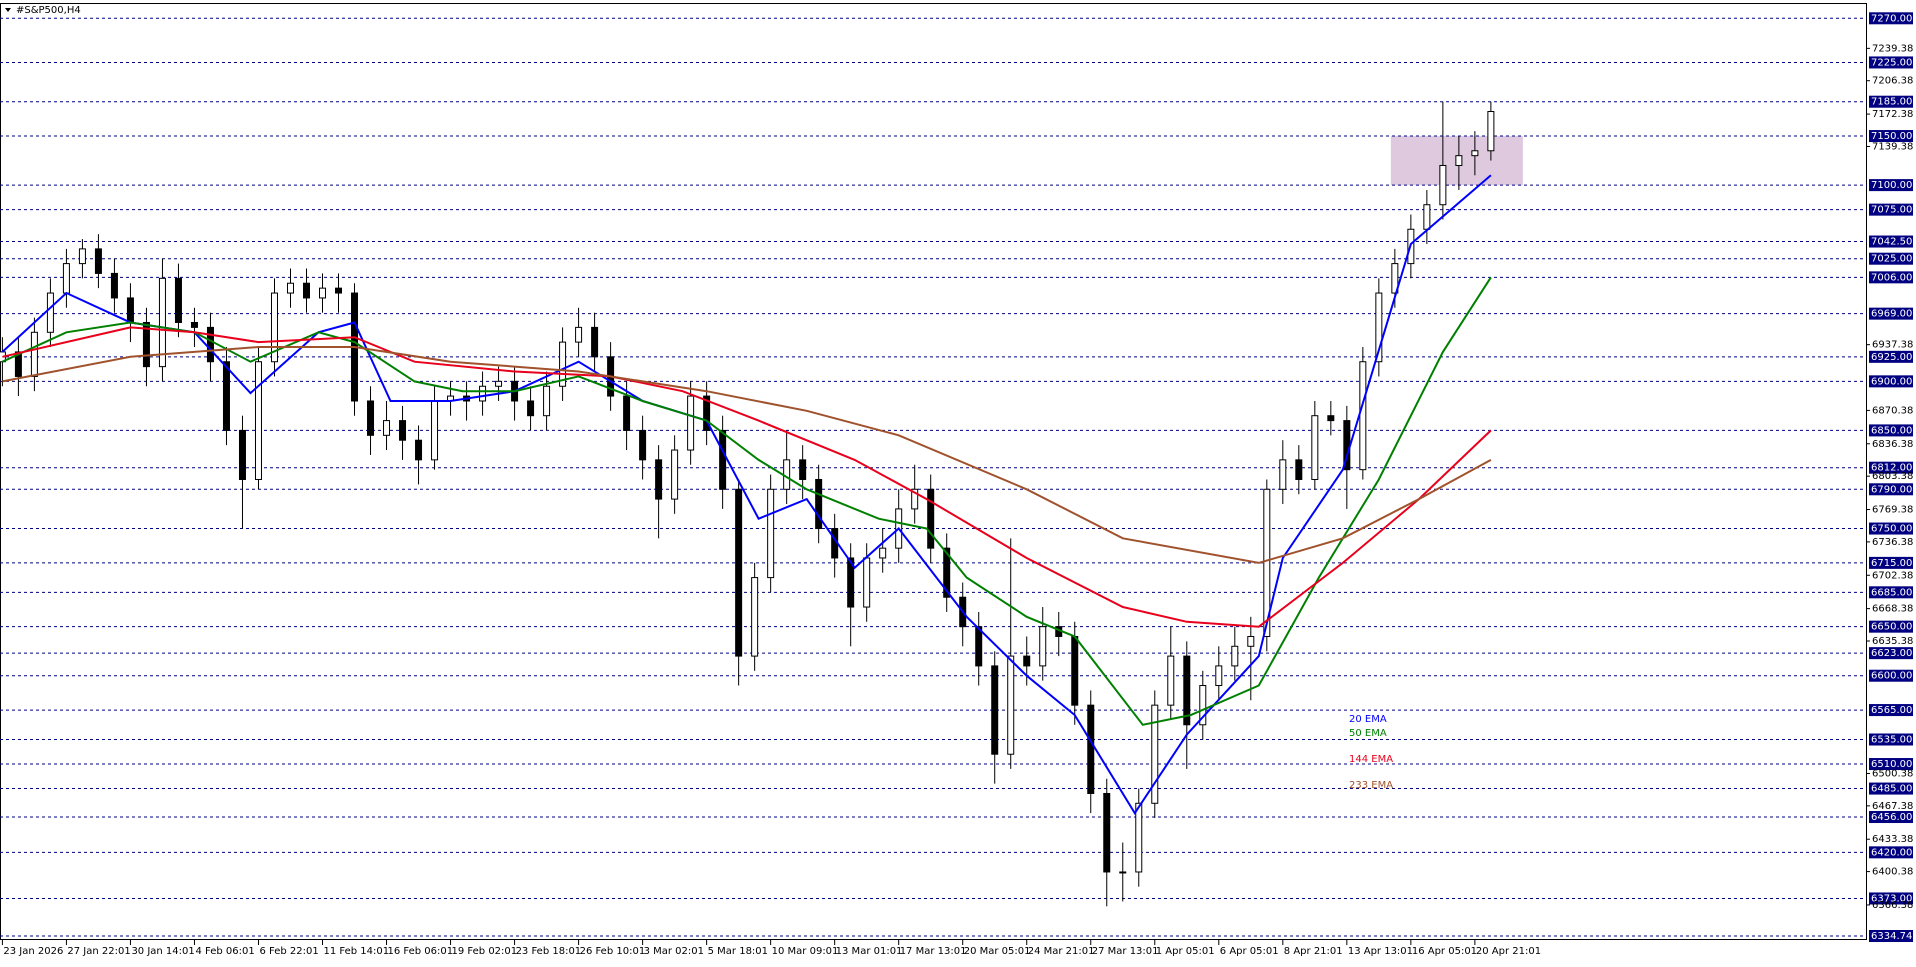 The height and width of the screenshot is (967, 1916). I want to click on level-label: 6925.00, so click(1891, 357).